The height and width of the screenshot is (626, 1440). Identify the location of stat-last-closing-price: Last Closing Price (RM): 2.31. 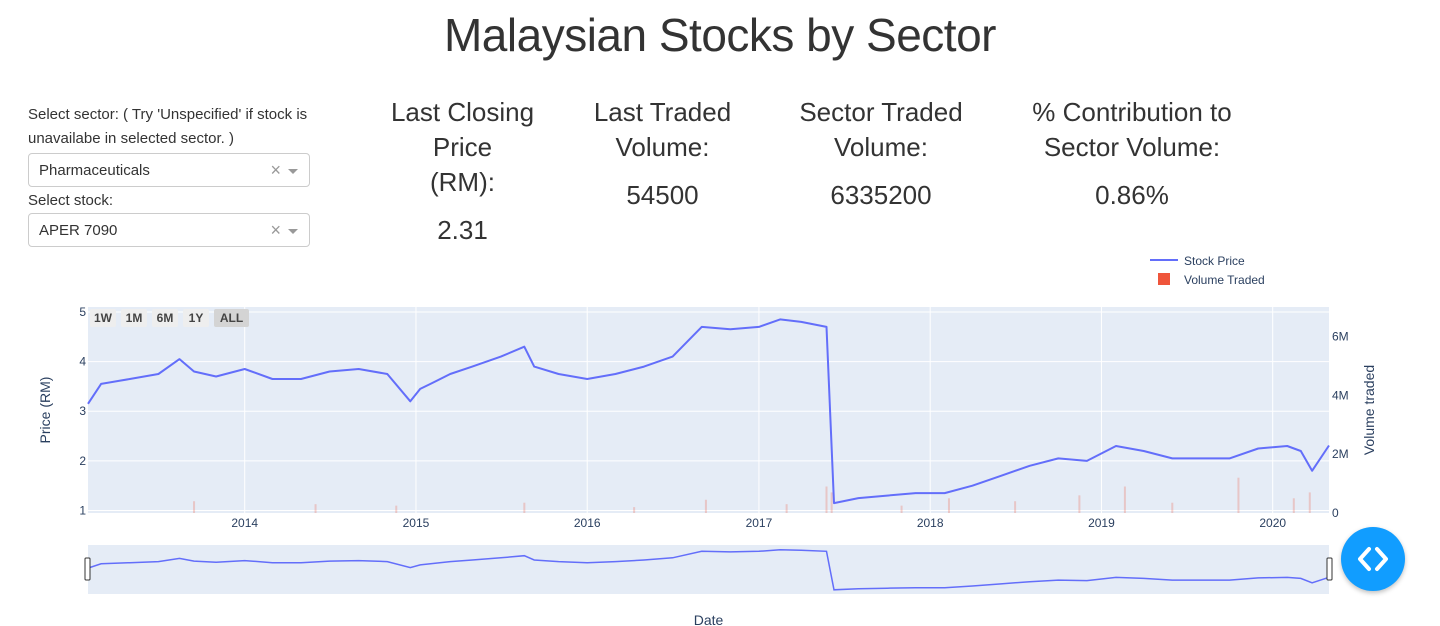
(462, 170).